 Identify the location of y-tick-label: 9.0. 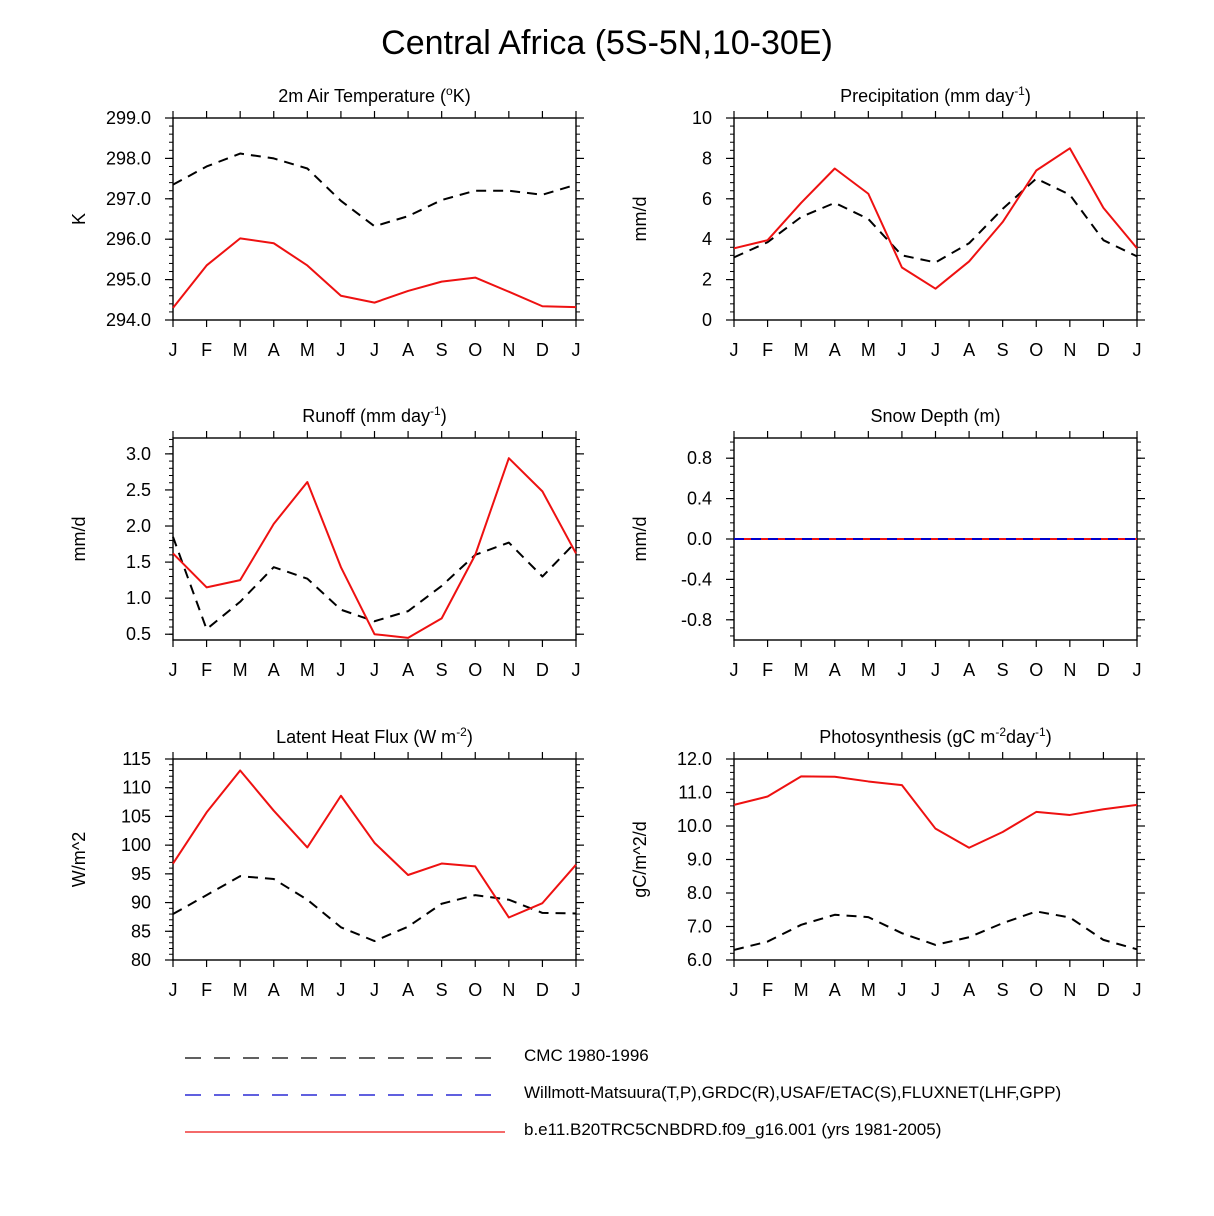
(699, 860).